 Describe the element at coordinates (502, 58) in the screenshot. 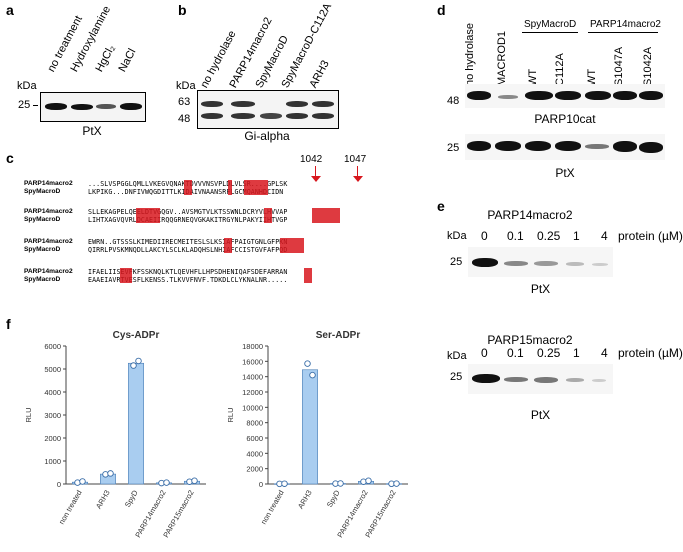

I see `lane-label: MACROD1` at that location.